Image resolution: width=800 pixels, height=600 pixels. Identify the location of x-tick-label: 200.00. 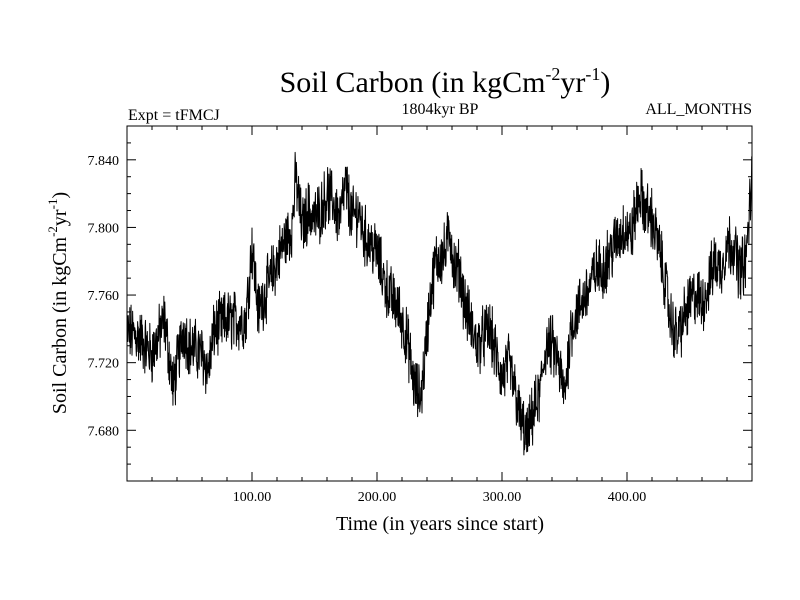
(377, 497).